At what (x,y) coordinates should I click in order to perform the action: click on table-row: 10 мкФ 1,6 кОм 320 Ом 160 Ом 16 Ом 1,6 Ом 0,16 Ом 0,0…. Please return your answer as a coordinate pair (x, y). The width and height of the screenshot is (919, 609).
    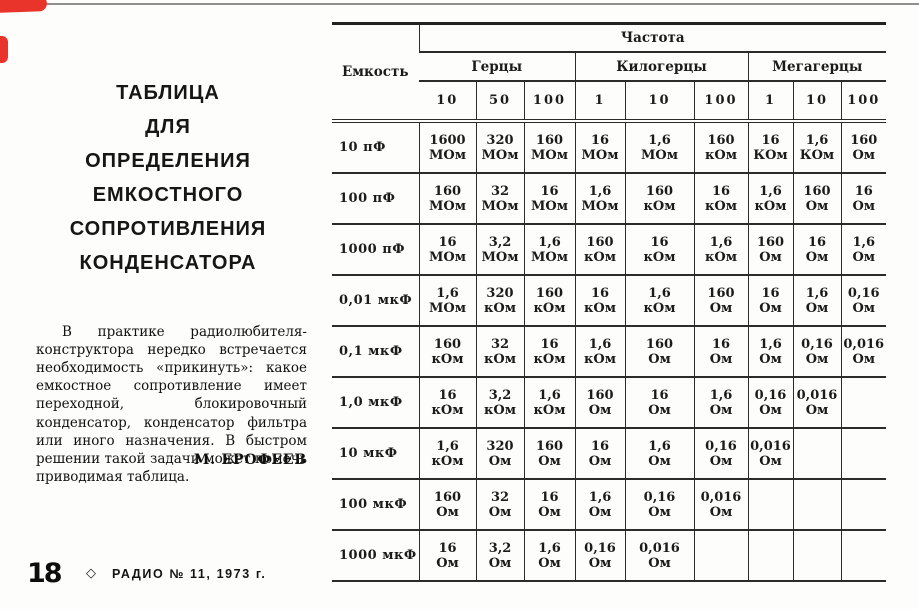
    Looking at the image, I should click on (609, 454).